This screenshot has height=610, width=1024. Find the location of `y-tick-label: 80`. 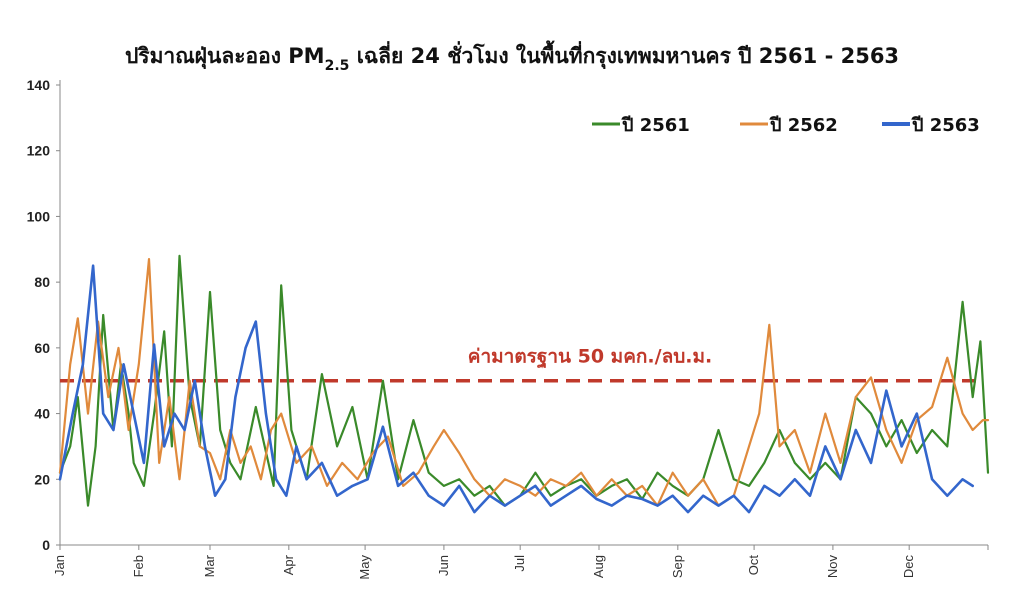

y-tick-label: 80 is located at coordinates (42, 282).